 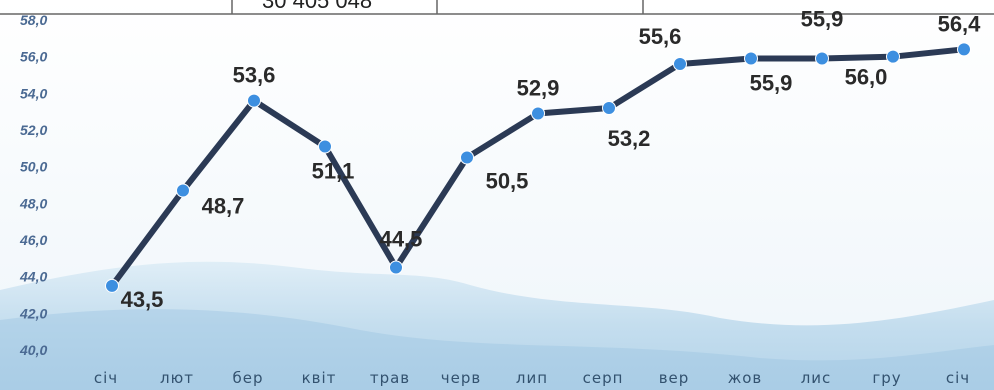 I want to click on data-label: 52,9, so click(x=538, y=88).